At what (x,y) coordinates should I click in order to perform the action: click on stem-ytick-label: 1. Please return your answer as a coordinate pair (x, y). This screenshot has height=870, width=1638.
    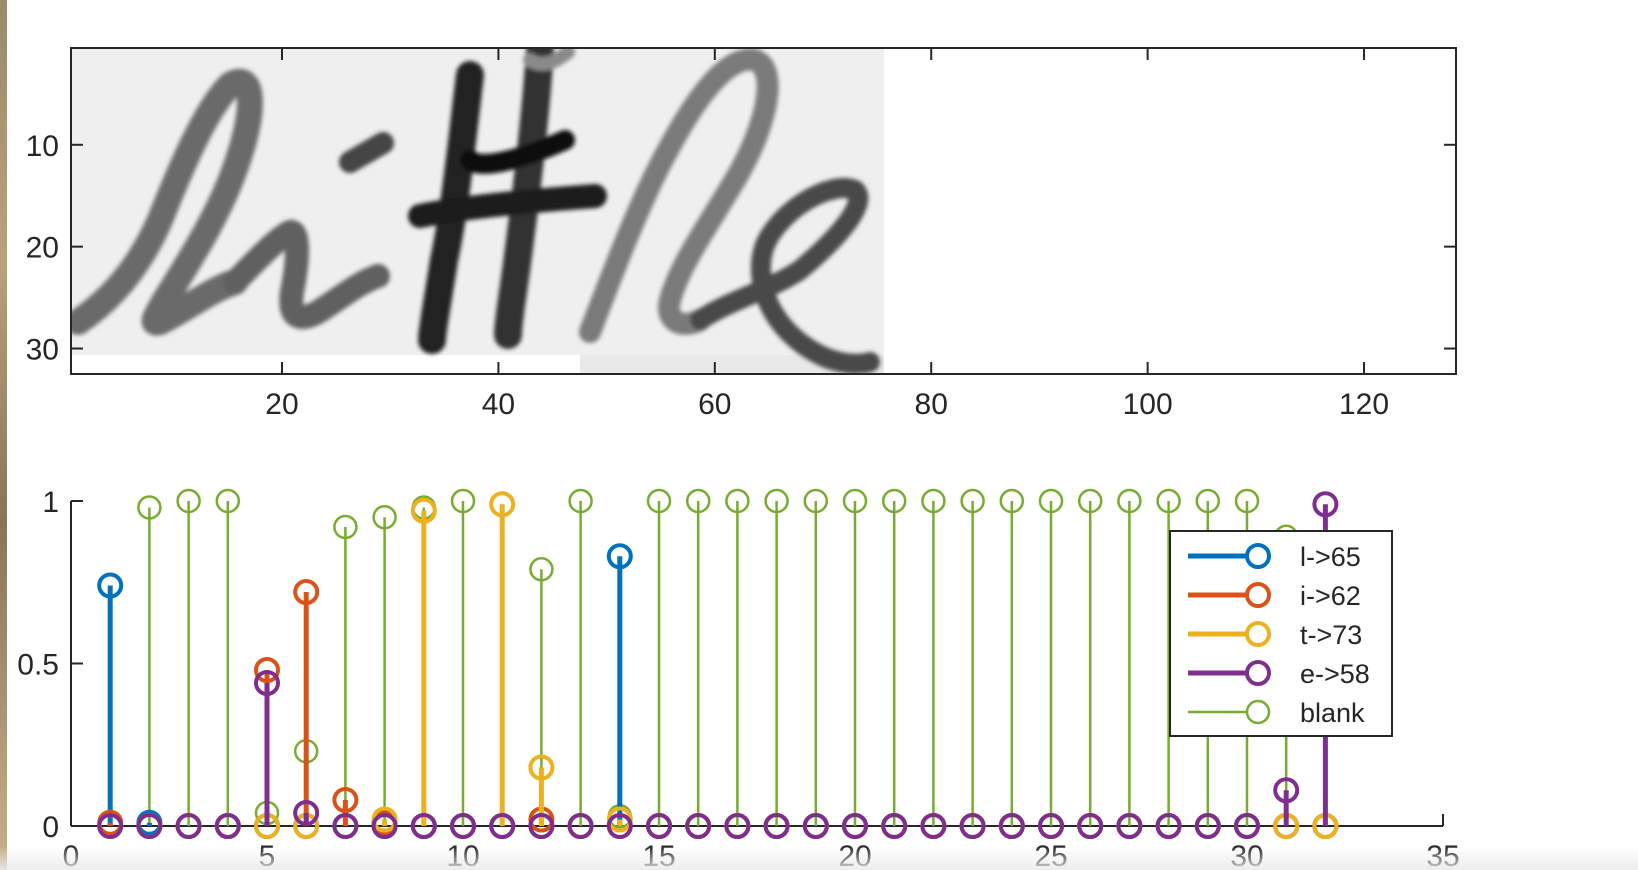
    Looking at the image, I should click on (50, 502).